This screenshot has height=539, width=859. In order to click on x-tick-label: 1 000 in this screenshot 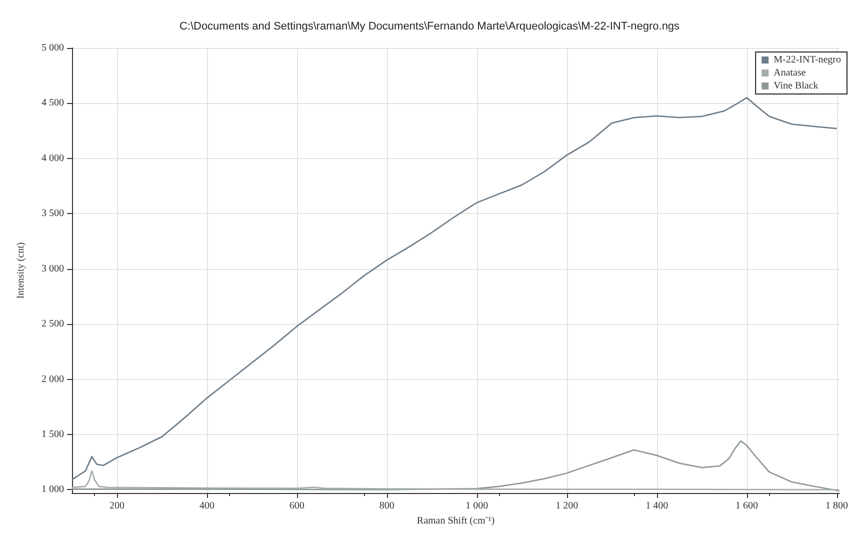, I will do `click(477, 506)`.